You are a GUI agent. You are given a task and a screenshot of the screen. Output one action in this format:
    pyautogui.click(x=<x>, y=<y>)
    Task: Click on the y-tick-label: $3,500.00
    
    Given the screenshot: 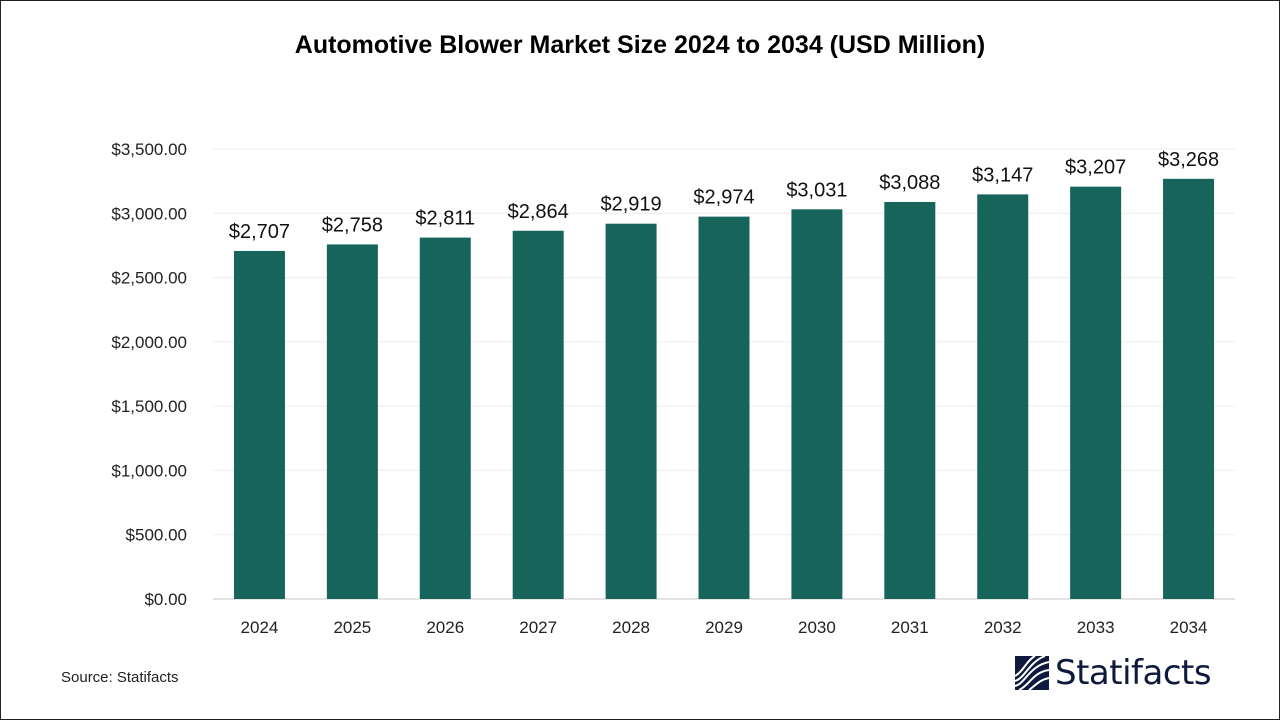 What is the action you would take?
    pyautogui.click(x=149, y=149)
    